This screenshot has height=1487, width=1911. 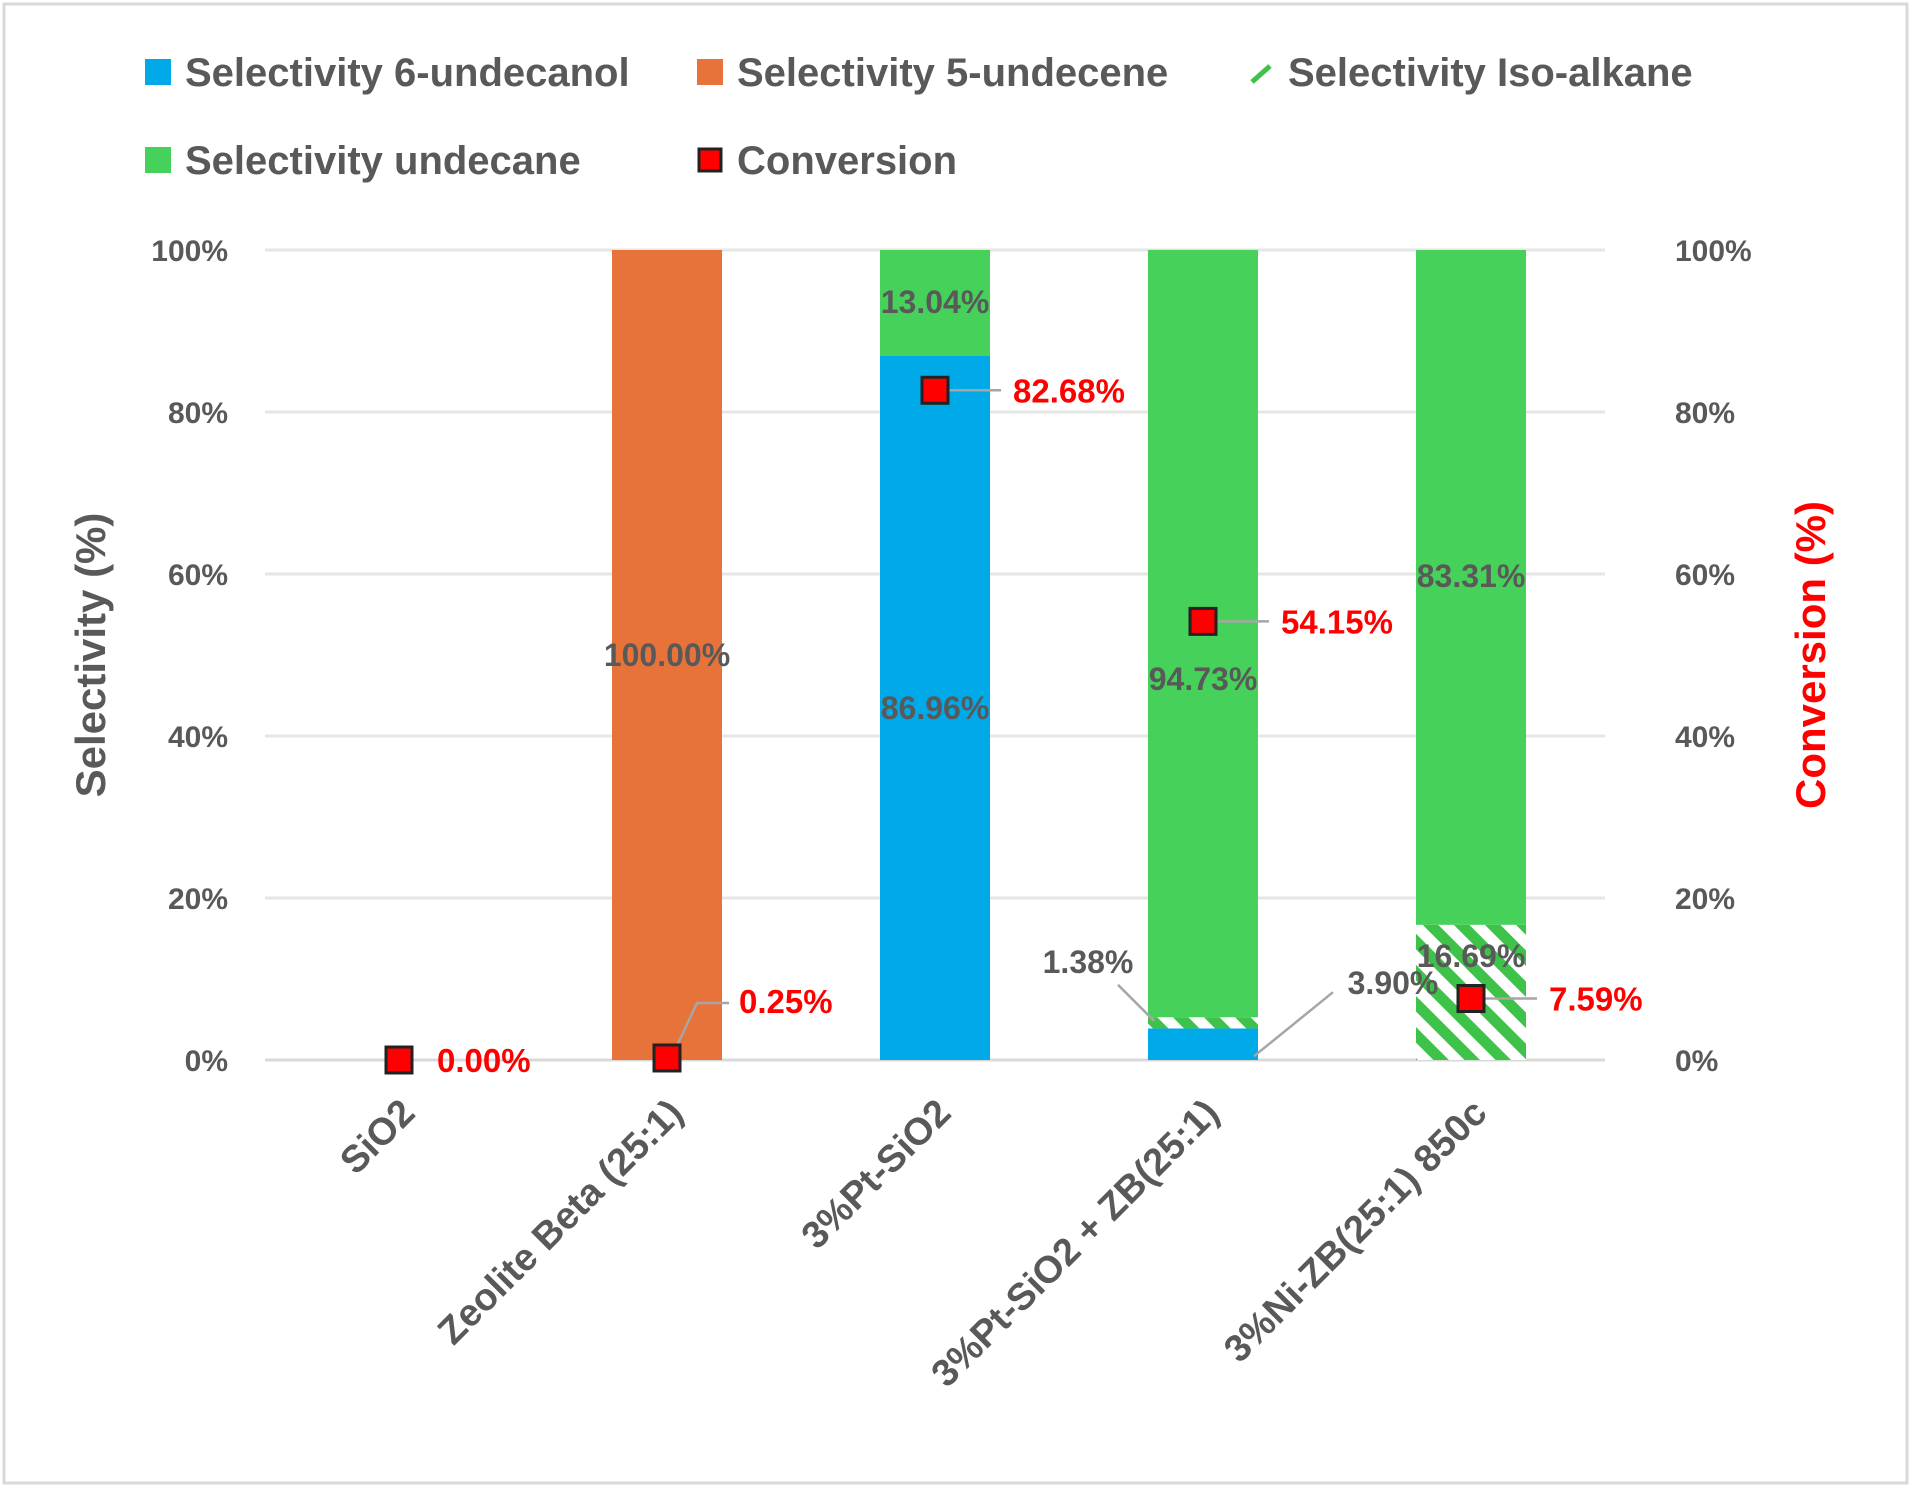 I want to click on segment-value-label: 83.31%, so click(x=1471, y=576).